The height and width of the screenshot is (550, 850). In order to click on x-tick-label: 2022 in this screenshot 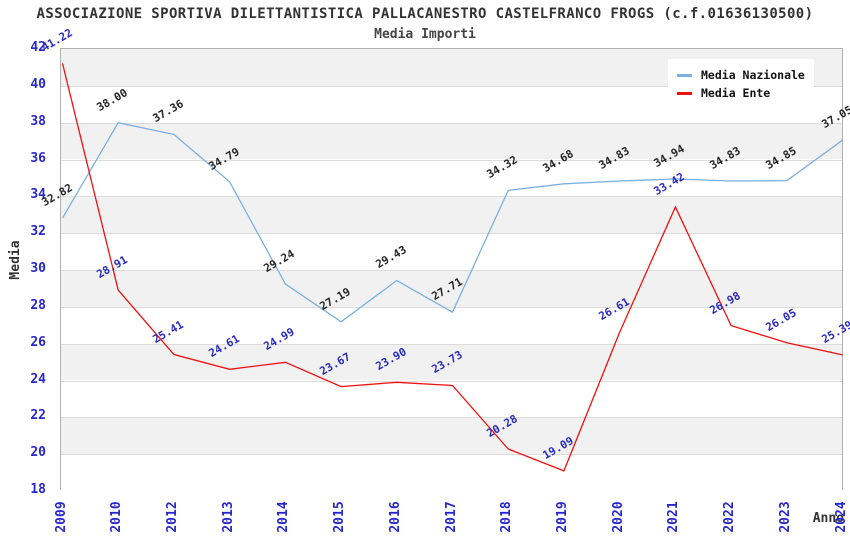, I will do `click(730, 517)`.